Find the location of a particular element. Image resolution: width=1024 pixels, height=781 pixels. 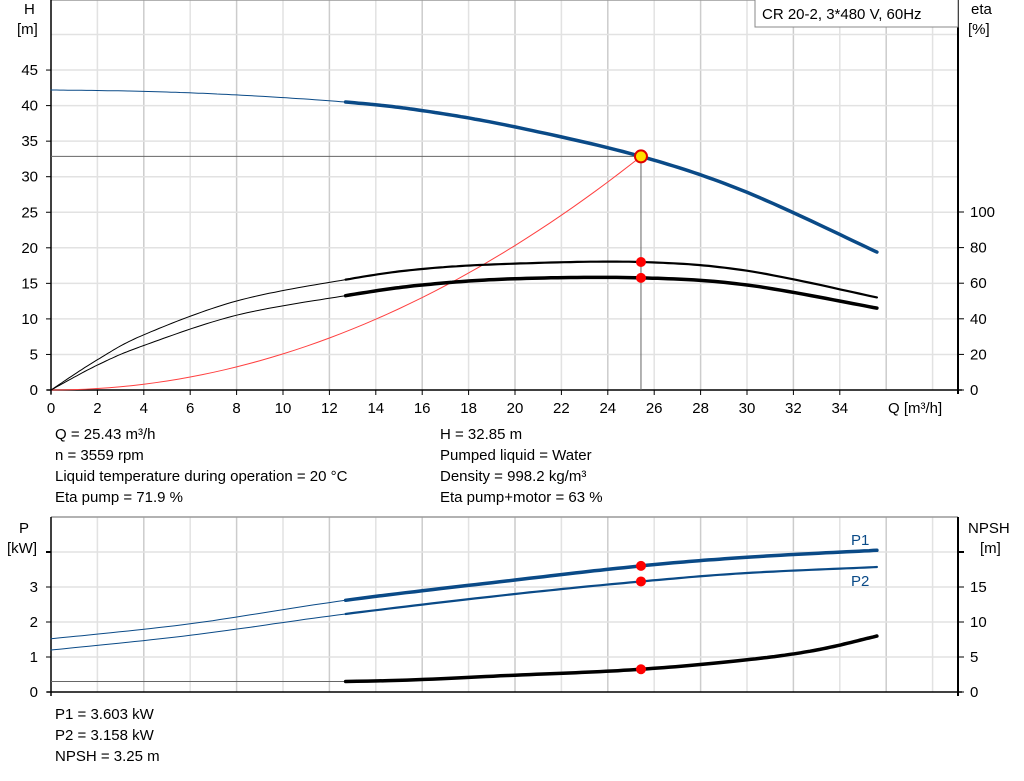

x-tick-label: 24 is located at coordinates (607, 408).